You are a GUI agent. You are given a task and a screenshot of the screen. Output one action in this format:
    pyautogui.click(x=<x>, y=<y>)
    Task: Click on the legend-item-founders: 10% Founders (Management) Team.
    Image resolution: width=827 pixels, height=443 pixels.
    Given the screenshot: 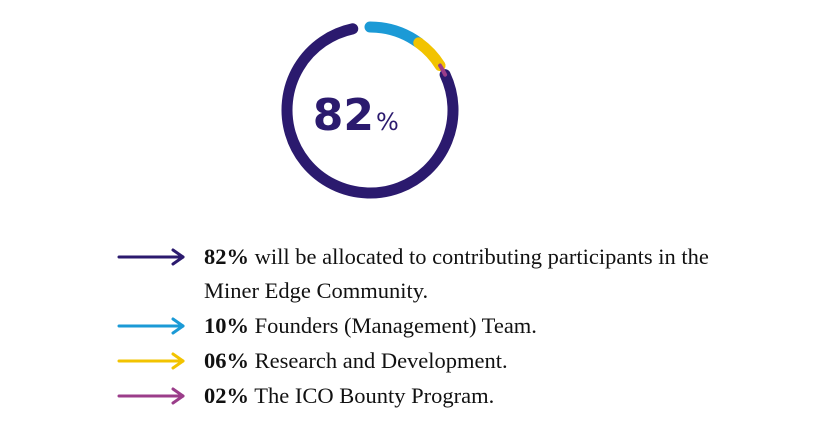 What is the action you would take?
    pyautogui.click(x=437, y=326)
    